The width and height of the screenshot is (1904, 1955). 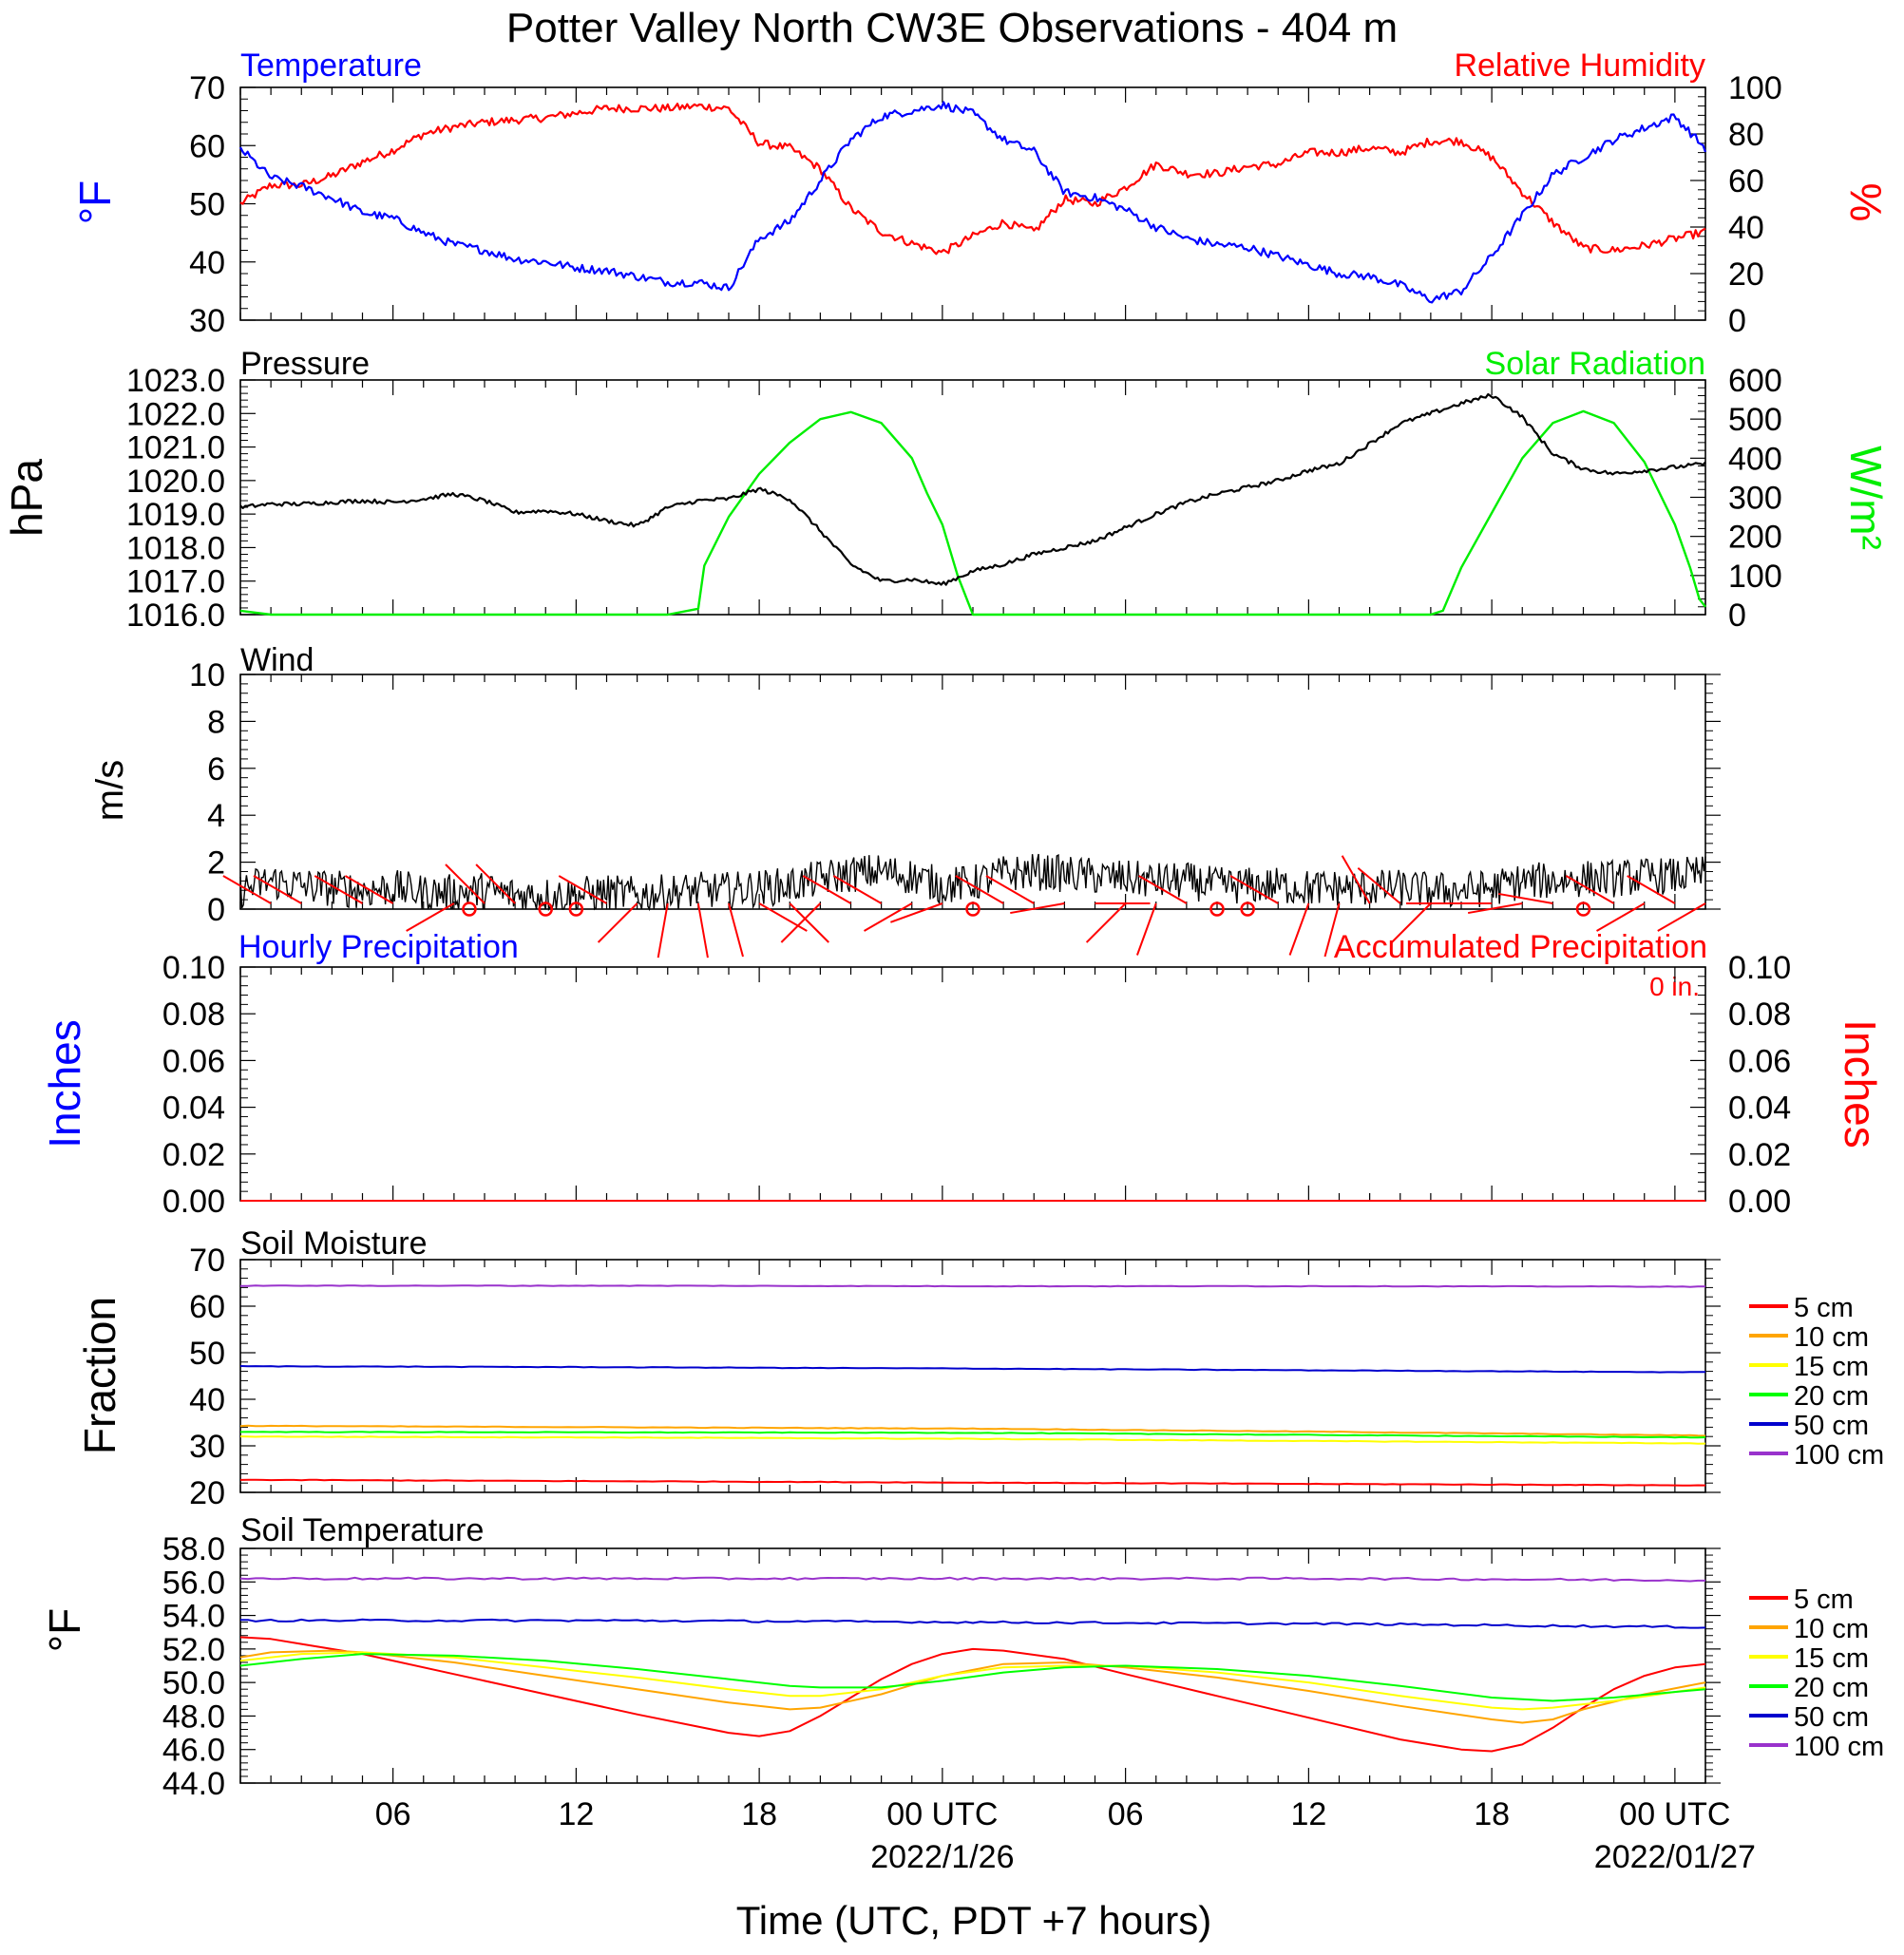 What do you see at coordinates (1839, 1455) in the screenshot?
I see `legend-label: 100 cm` at bounding box center [1839, 1455].